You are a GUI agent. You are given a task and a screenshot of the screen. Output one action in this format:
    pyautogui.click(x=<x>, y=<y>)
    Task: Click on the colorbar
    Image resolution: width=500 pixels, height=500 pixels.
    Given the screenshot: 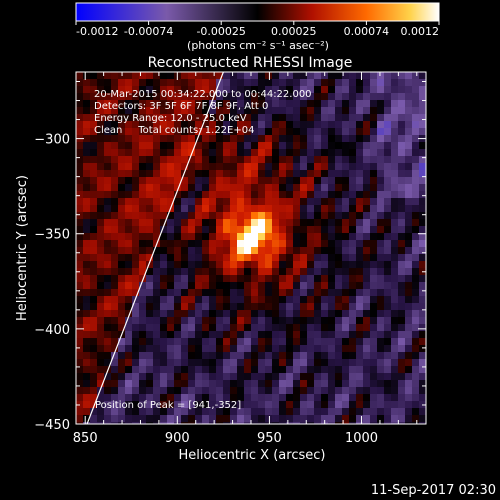 What is the action you would take?
    pyautogui.click(x=257, y=12)
    